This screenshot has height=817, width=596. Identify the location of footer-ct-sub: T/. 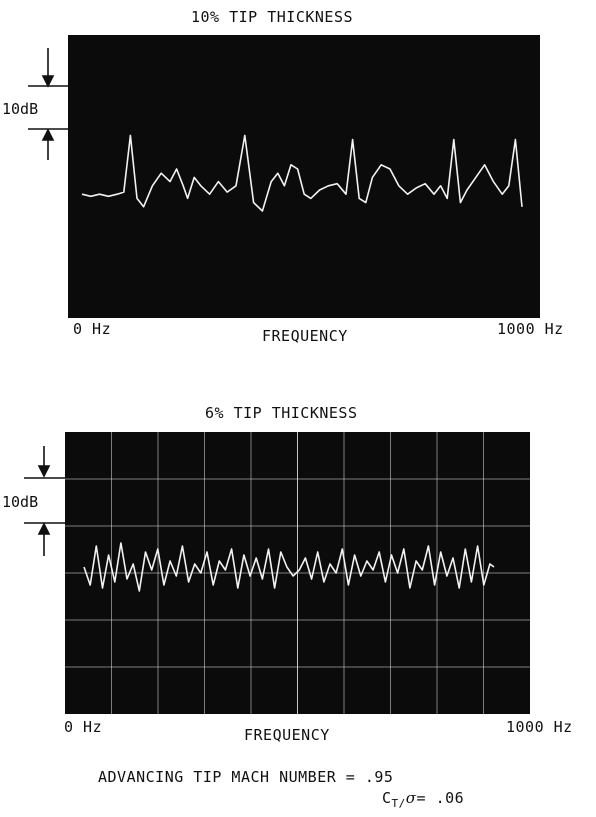
(398, 803).